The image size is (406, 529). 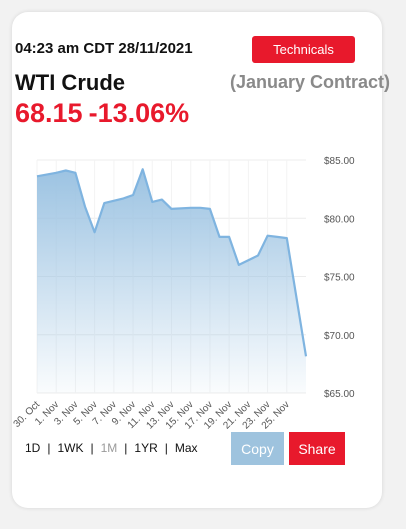 What do you see at coordinates (257, 448) in the screenshot?
I see `copy-button: Copy` at bounding box center [257, 448].